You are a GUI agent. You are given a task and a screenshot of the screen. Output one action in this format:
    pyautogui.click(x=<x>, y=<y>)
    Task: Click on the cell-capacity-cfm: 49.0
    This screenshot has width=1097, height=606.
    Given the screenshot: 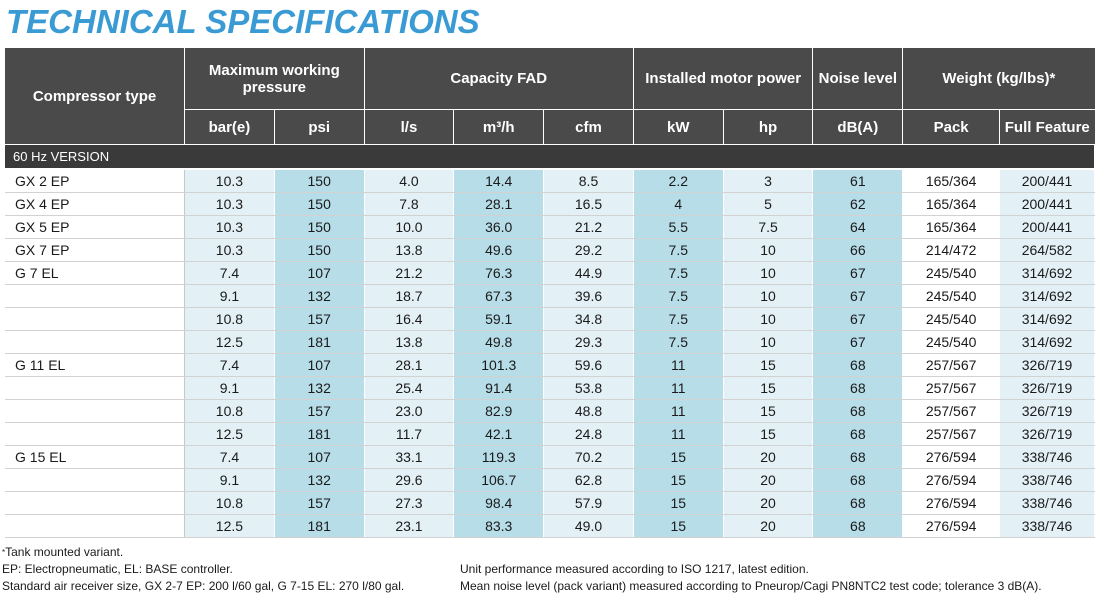 What is the action you would take?
    pyautogui.click(x=588, y=526)
    